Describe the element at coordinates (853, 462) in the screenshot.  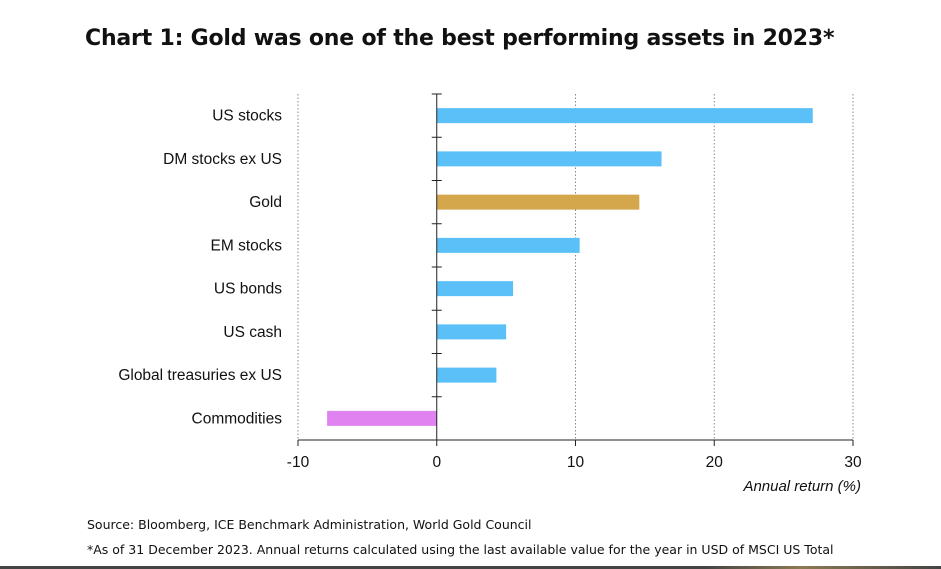
I see `x-tick-label: 30` at that location.